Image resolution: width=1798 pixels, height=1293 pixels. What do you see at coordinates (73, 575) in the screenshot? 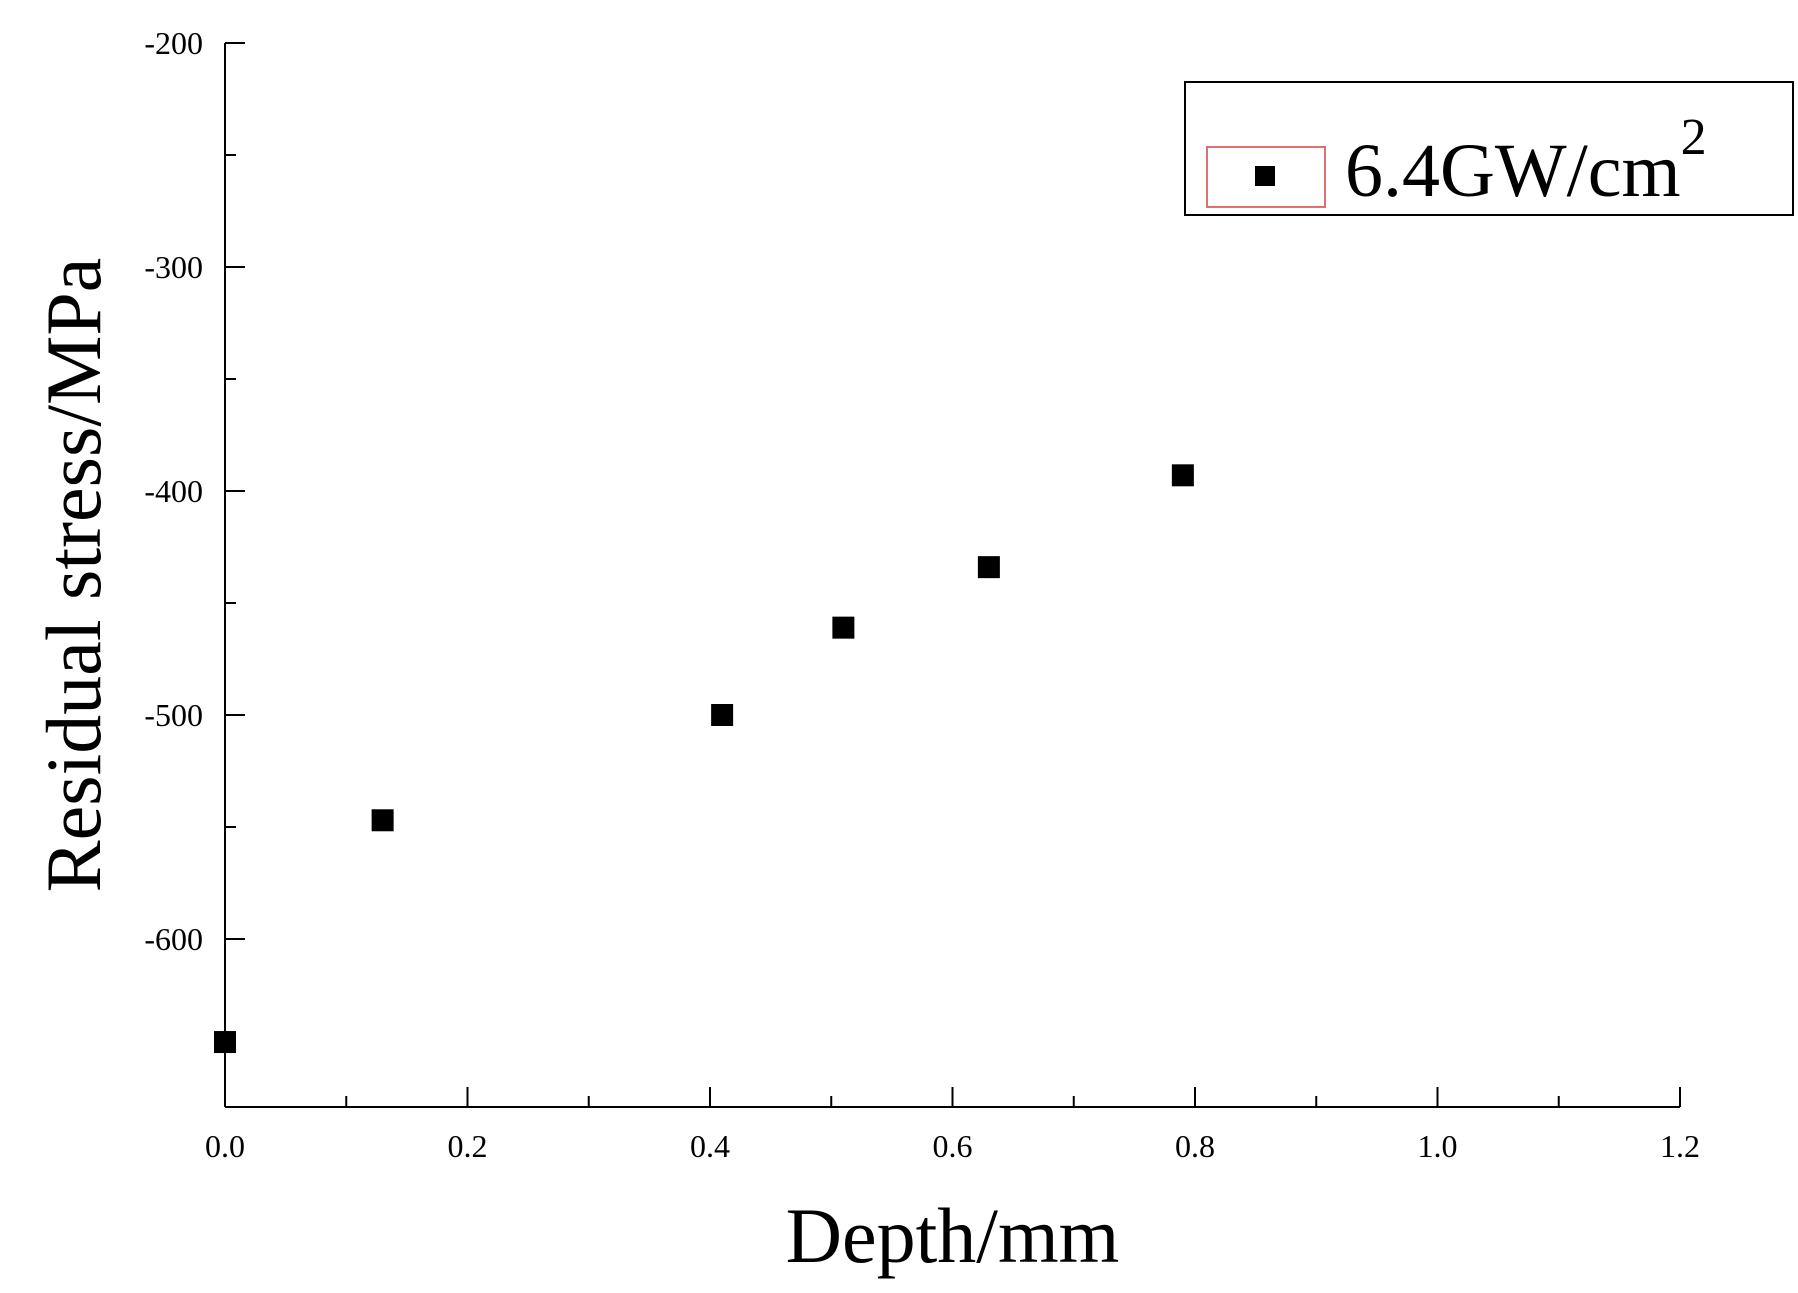
I see `y-axis-title: Residual stress/MPa` at bounding box center [73, 575].